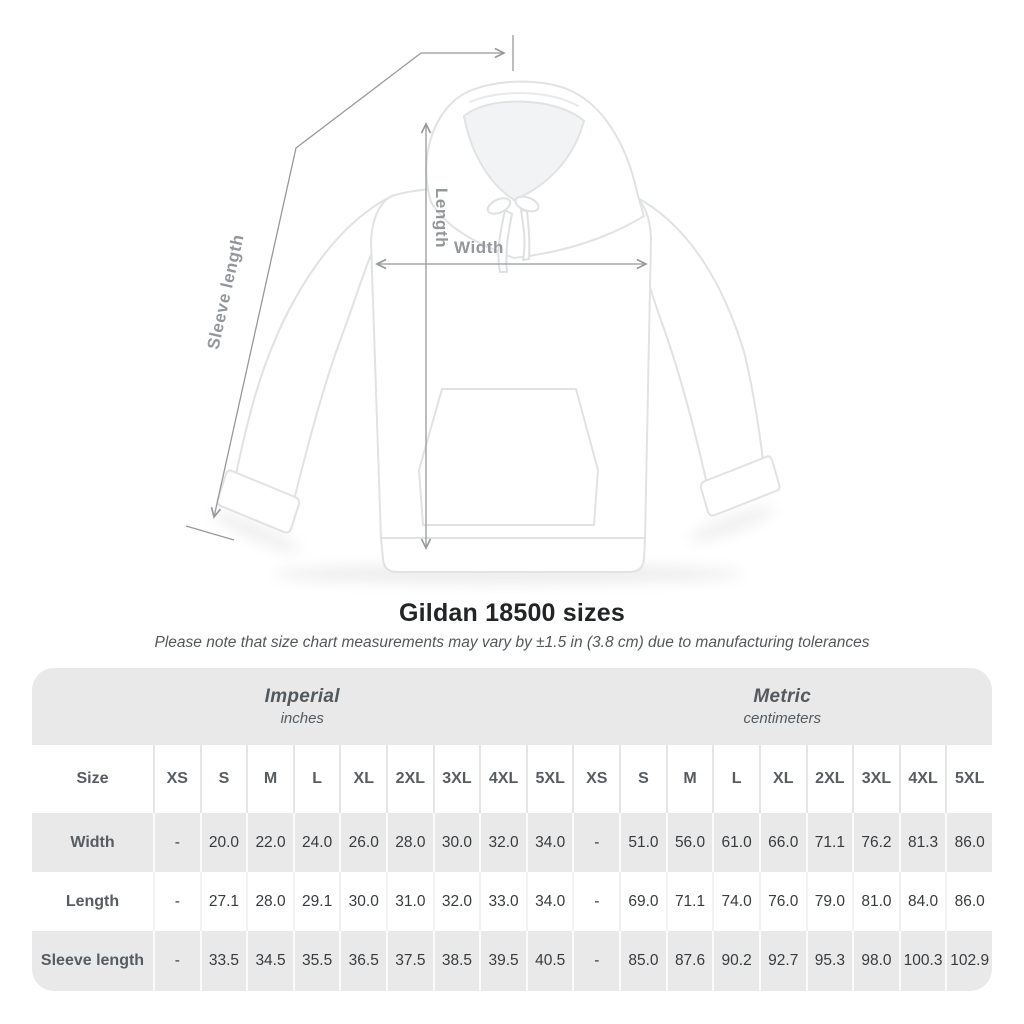 This screenshot has height=1024, width=1024. What do you see at coordinates (642, 779) in the screenshot?
I see `column-header-metric-s: S` at bounding box center [642, 779].